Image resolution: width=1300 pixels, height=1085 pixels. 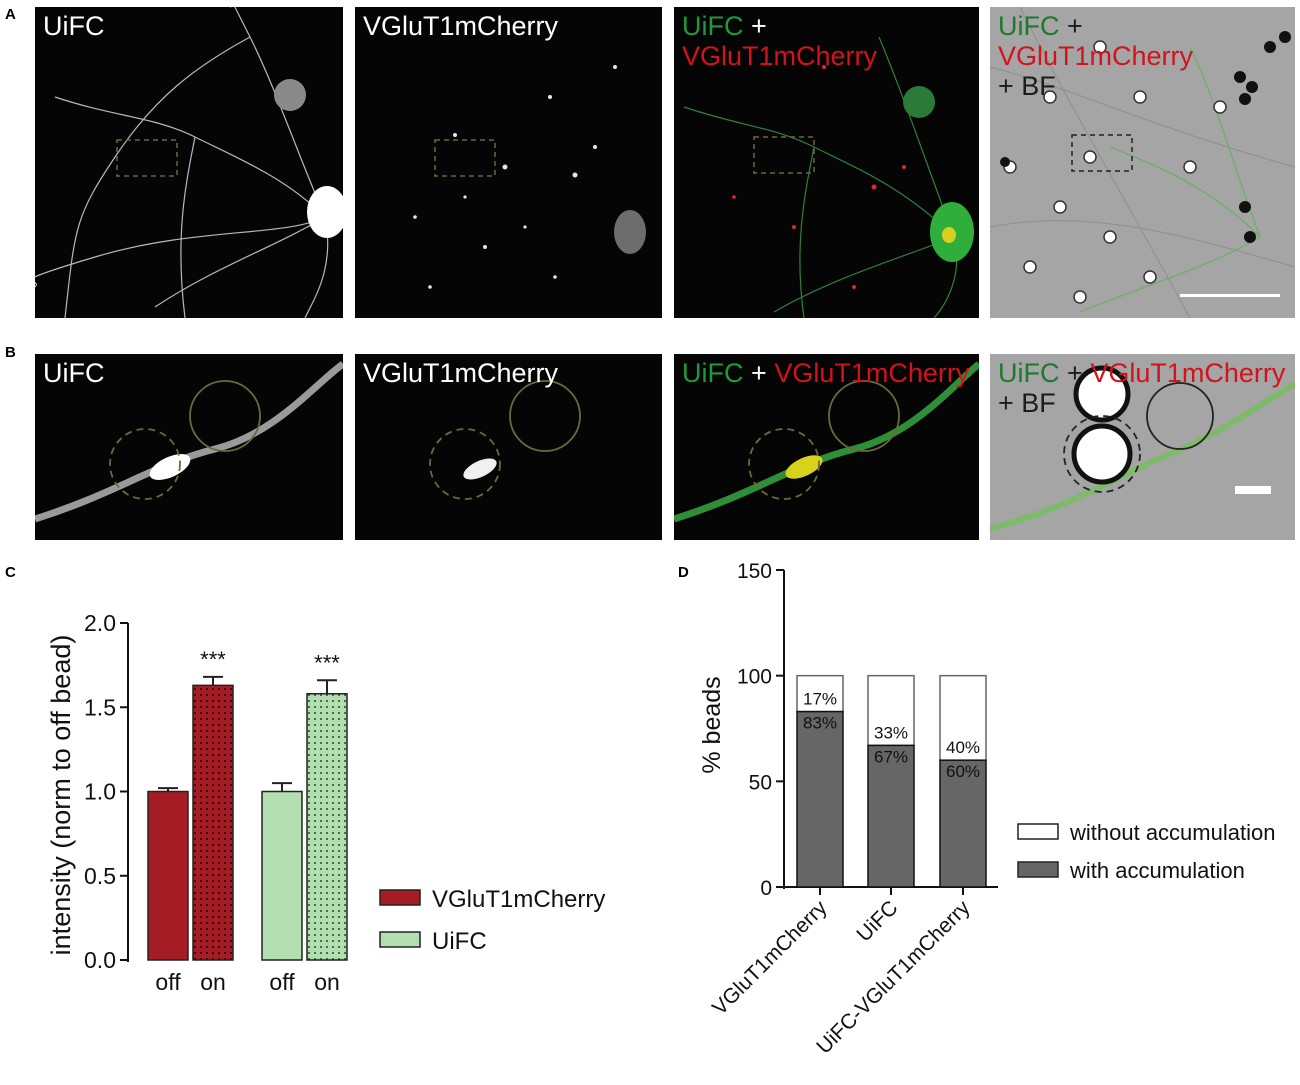 What do you see at coordinates (891, 756) in the screenshot?
I see `data-label-with: 67%` at bounding box center [891, 756].